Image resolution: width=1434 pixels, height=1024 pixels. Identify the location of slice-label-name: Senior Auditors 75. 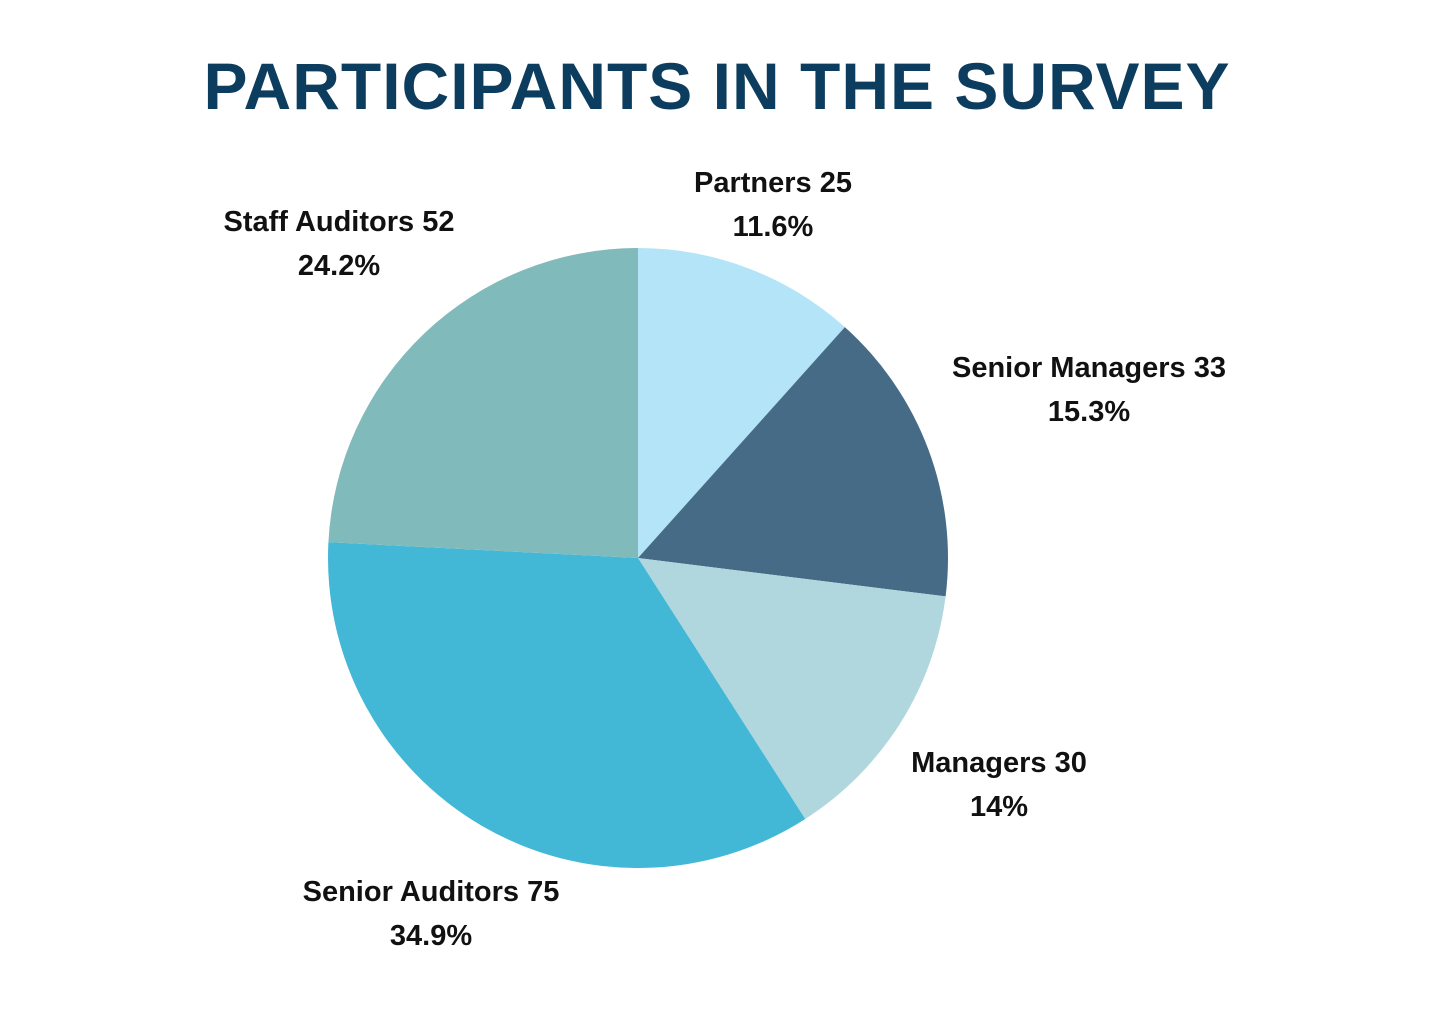
(431, 892).